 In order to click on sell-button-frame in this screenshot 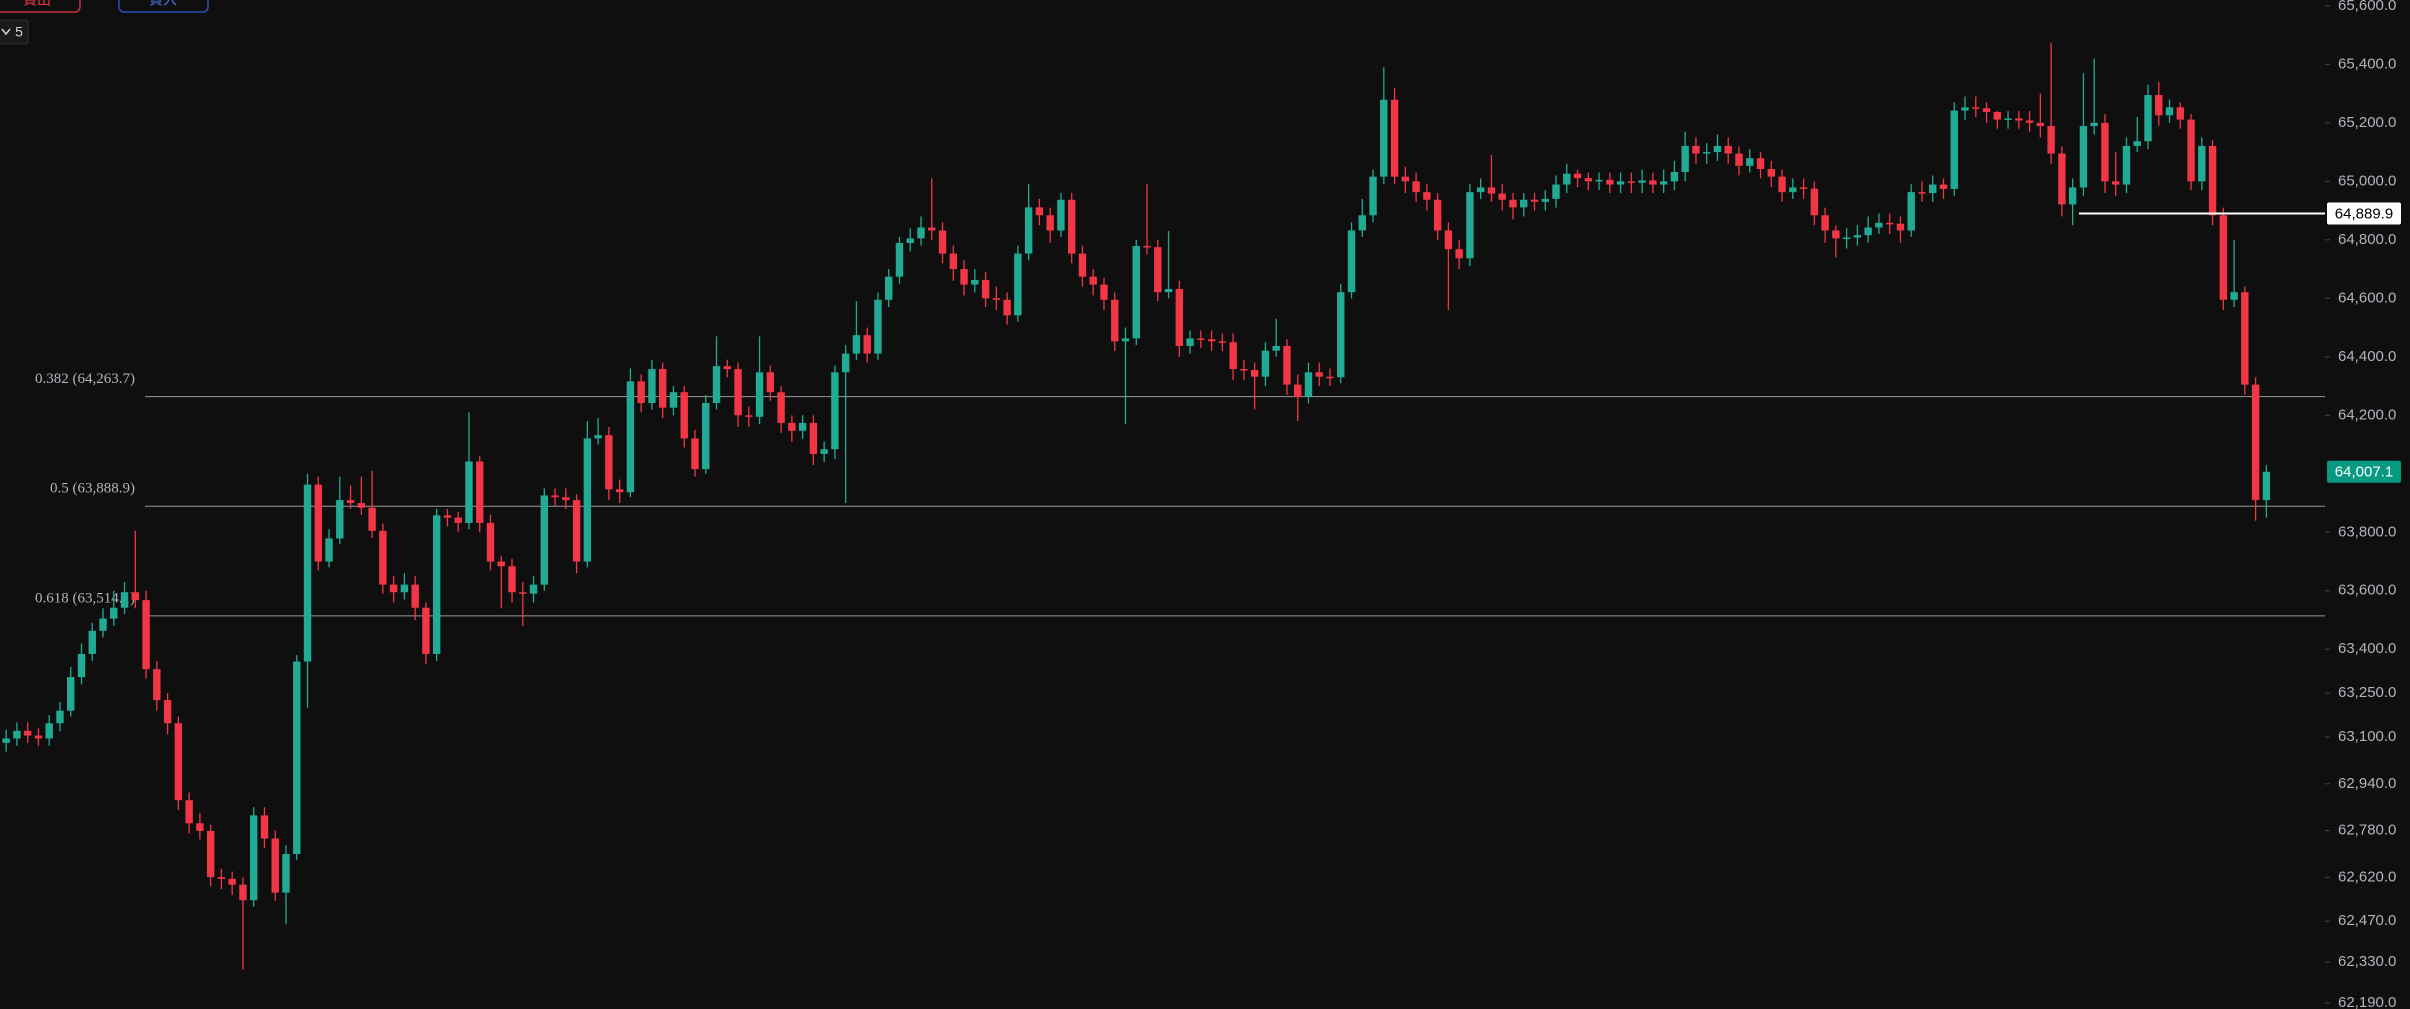, I will do `click(40, 6)`.